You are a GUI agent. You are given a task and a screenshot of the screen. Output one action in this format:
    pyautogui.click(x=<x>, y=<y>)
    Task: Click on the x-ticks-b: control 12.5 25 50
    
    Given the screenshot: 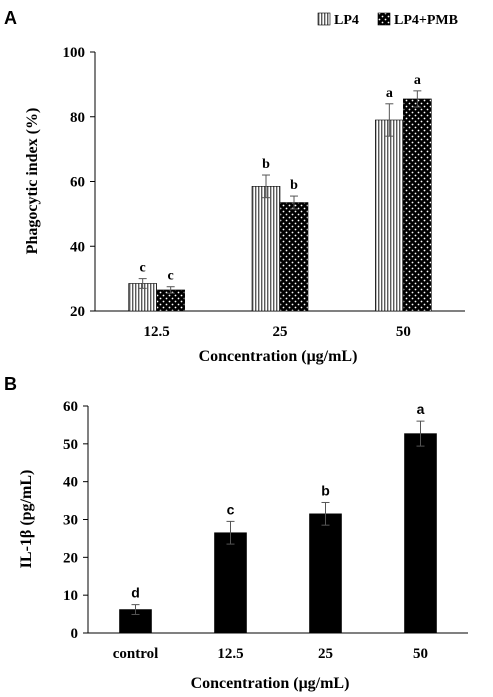 What is the action you would take?
    pyautogui.click(x=270, y=654)
    